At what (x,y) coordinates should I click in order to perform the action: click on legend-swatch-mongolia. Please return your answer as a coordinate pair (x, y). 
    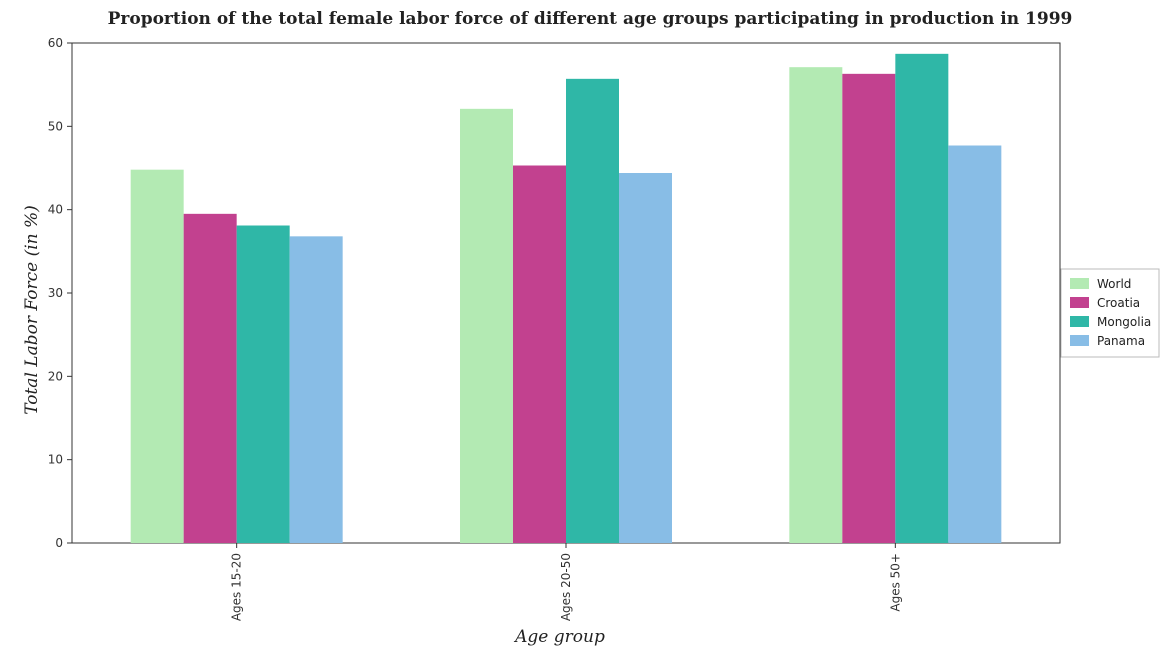
    Looking at the image, I should click on (1079, 321).